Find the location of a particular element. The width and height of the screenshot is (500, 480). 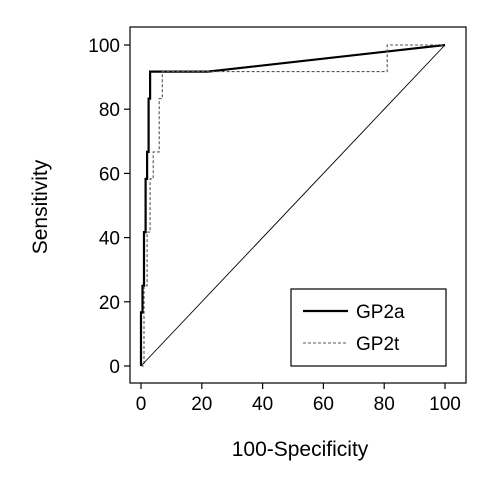

x-tick-label: 20 is located at coordinates (201, 404).